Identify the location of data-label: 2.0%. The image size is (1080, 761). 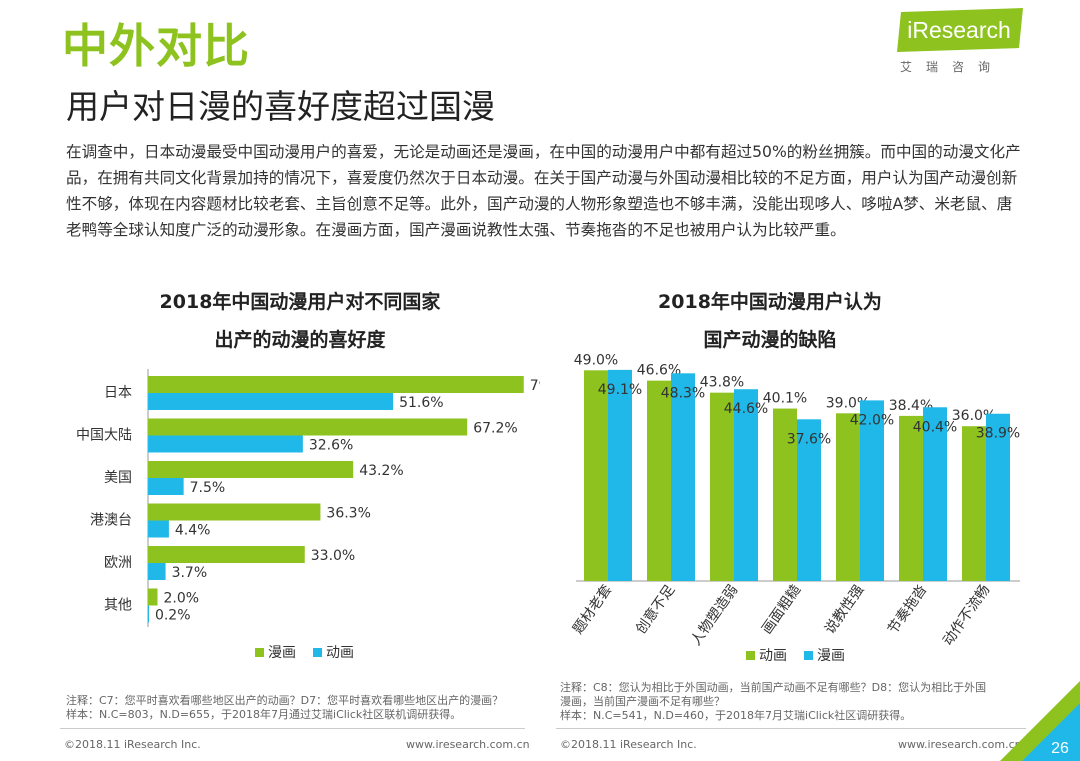
(182, 599).